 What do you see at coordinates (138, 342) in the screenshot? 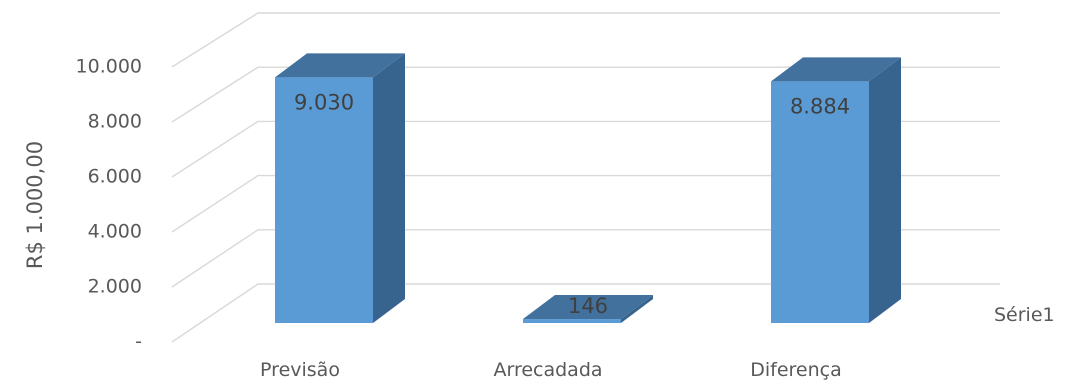
I see `y-tick-label: -` at bounding box center [138, 342].